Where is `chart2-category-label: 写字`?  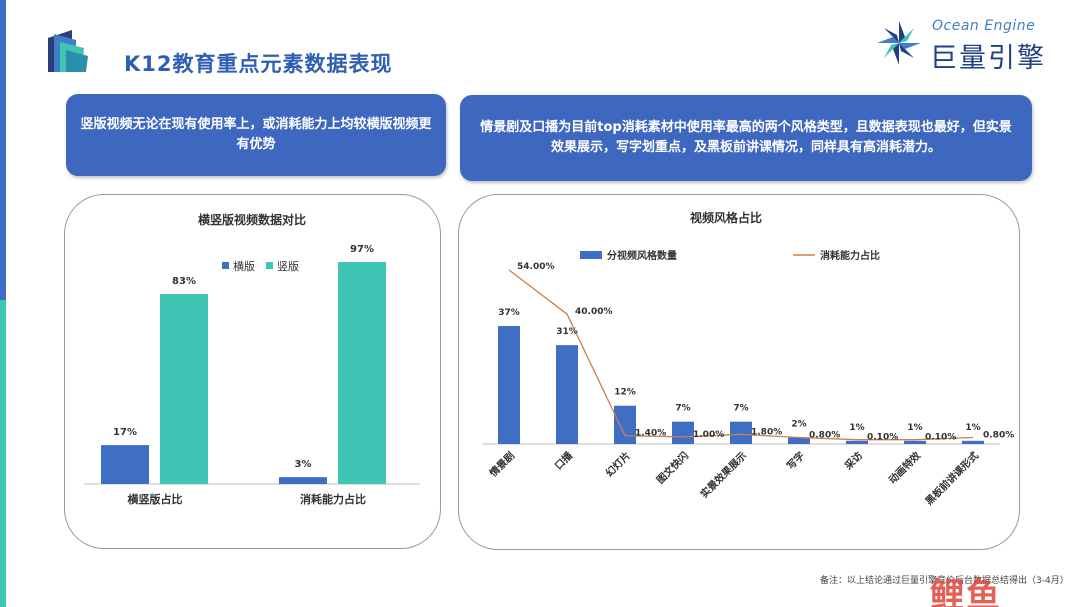
chart2-category-label: 写字 is located at coordinates (795, 460).